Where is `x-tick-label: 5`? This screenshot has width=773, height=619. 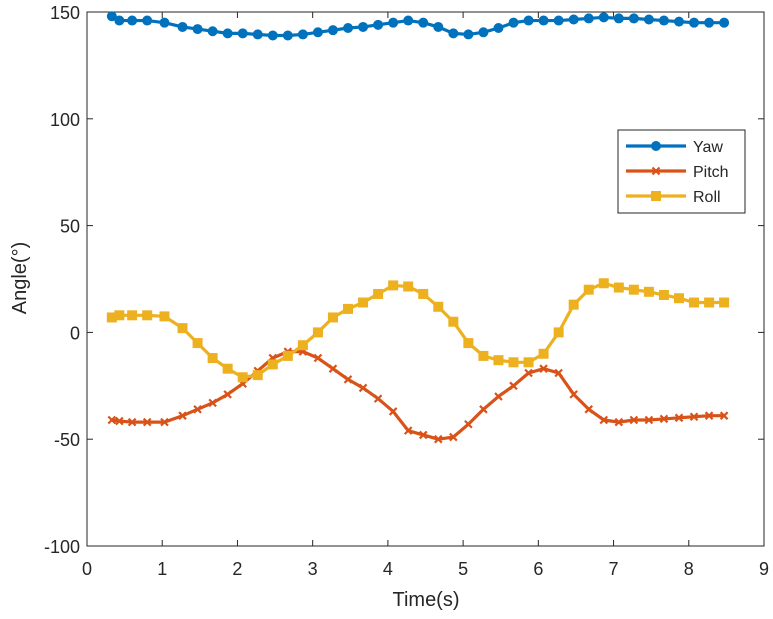 x-tick-label: 5 is located at coordinates (463, 569).